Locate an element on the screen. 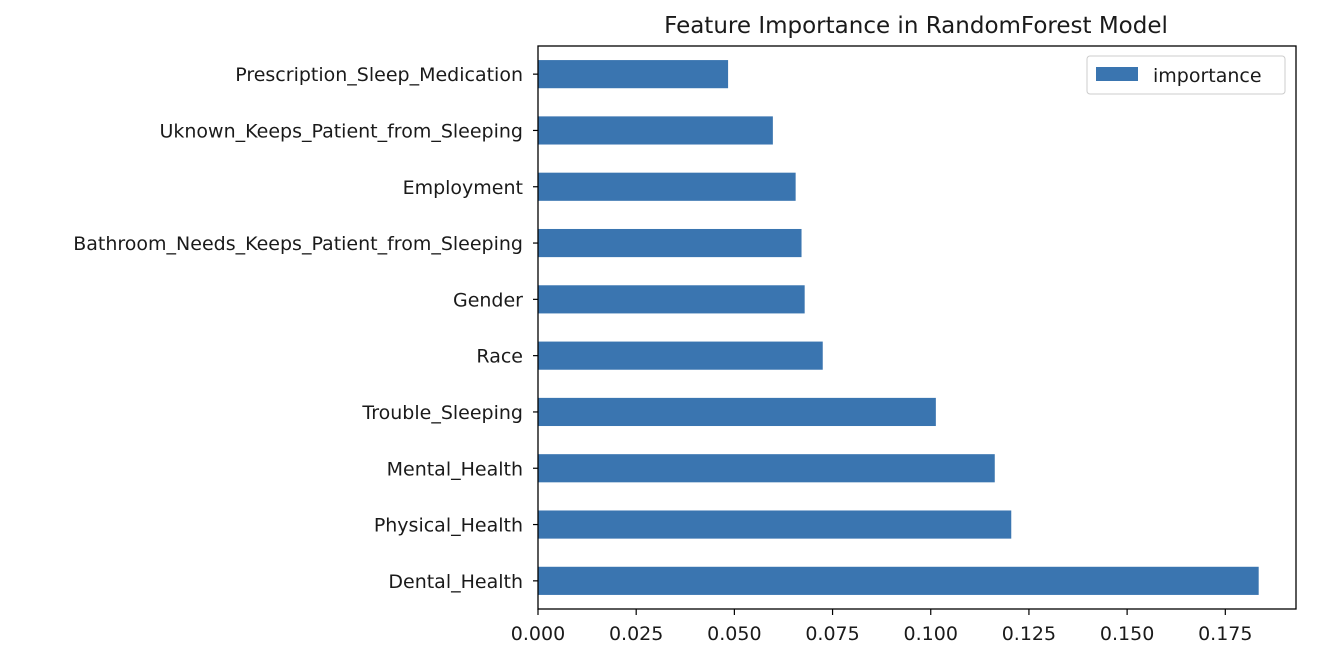  y-tick-label: Trouble_Sleeping is located at coordinates (442, 413).